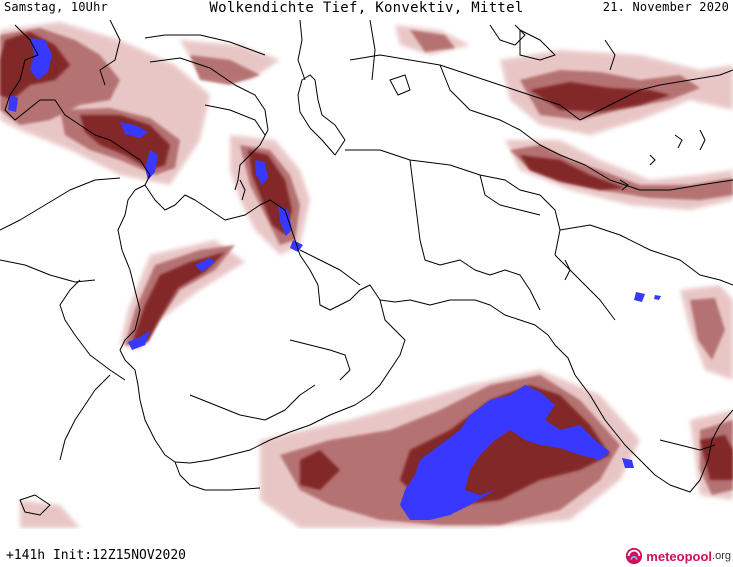  I want to click on map-footer: +141h Init:12Z15NOV2020 meteopool .org, so click(366, 547).